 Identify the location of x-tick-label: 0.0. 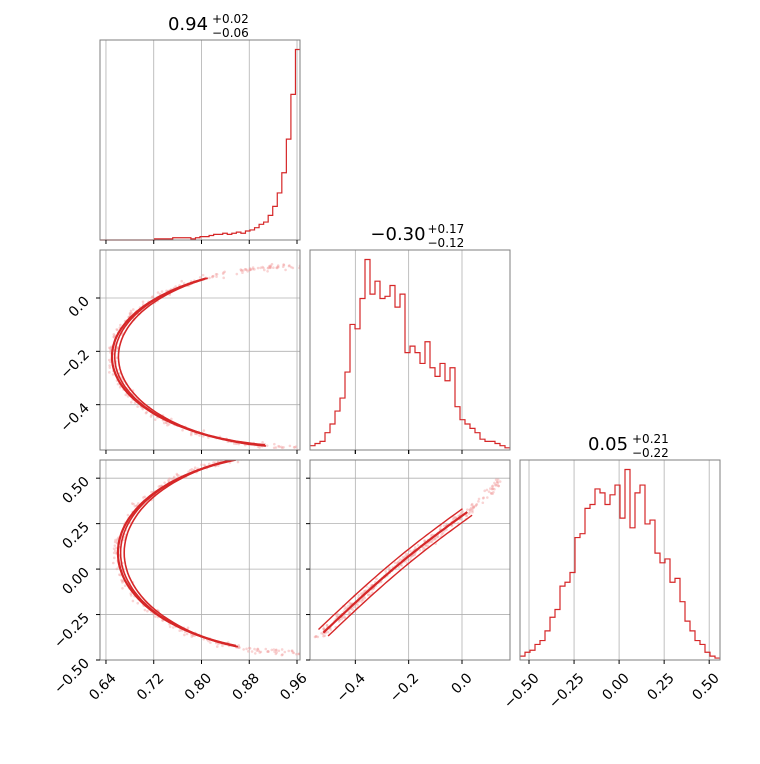
(462, 683).